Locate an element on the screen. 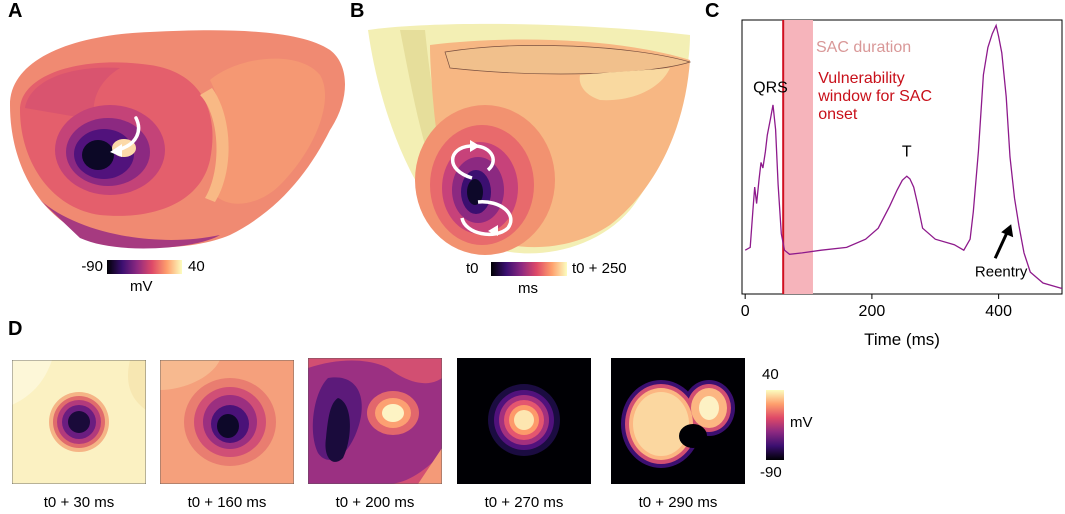  panel-a-colorbar-max: 40 is located at coordinates (196, 266).